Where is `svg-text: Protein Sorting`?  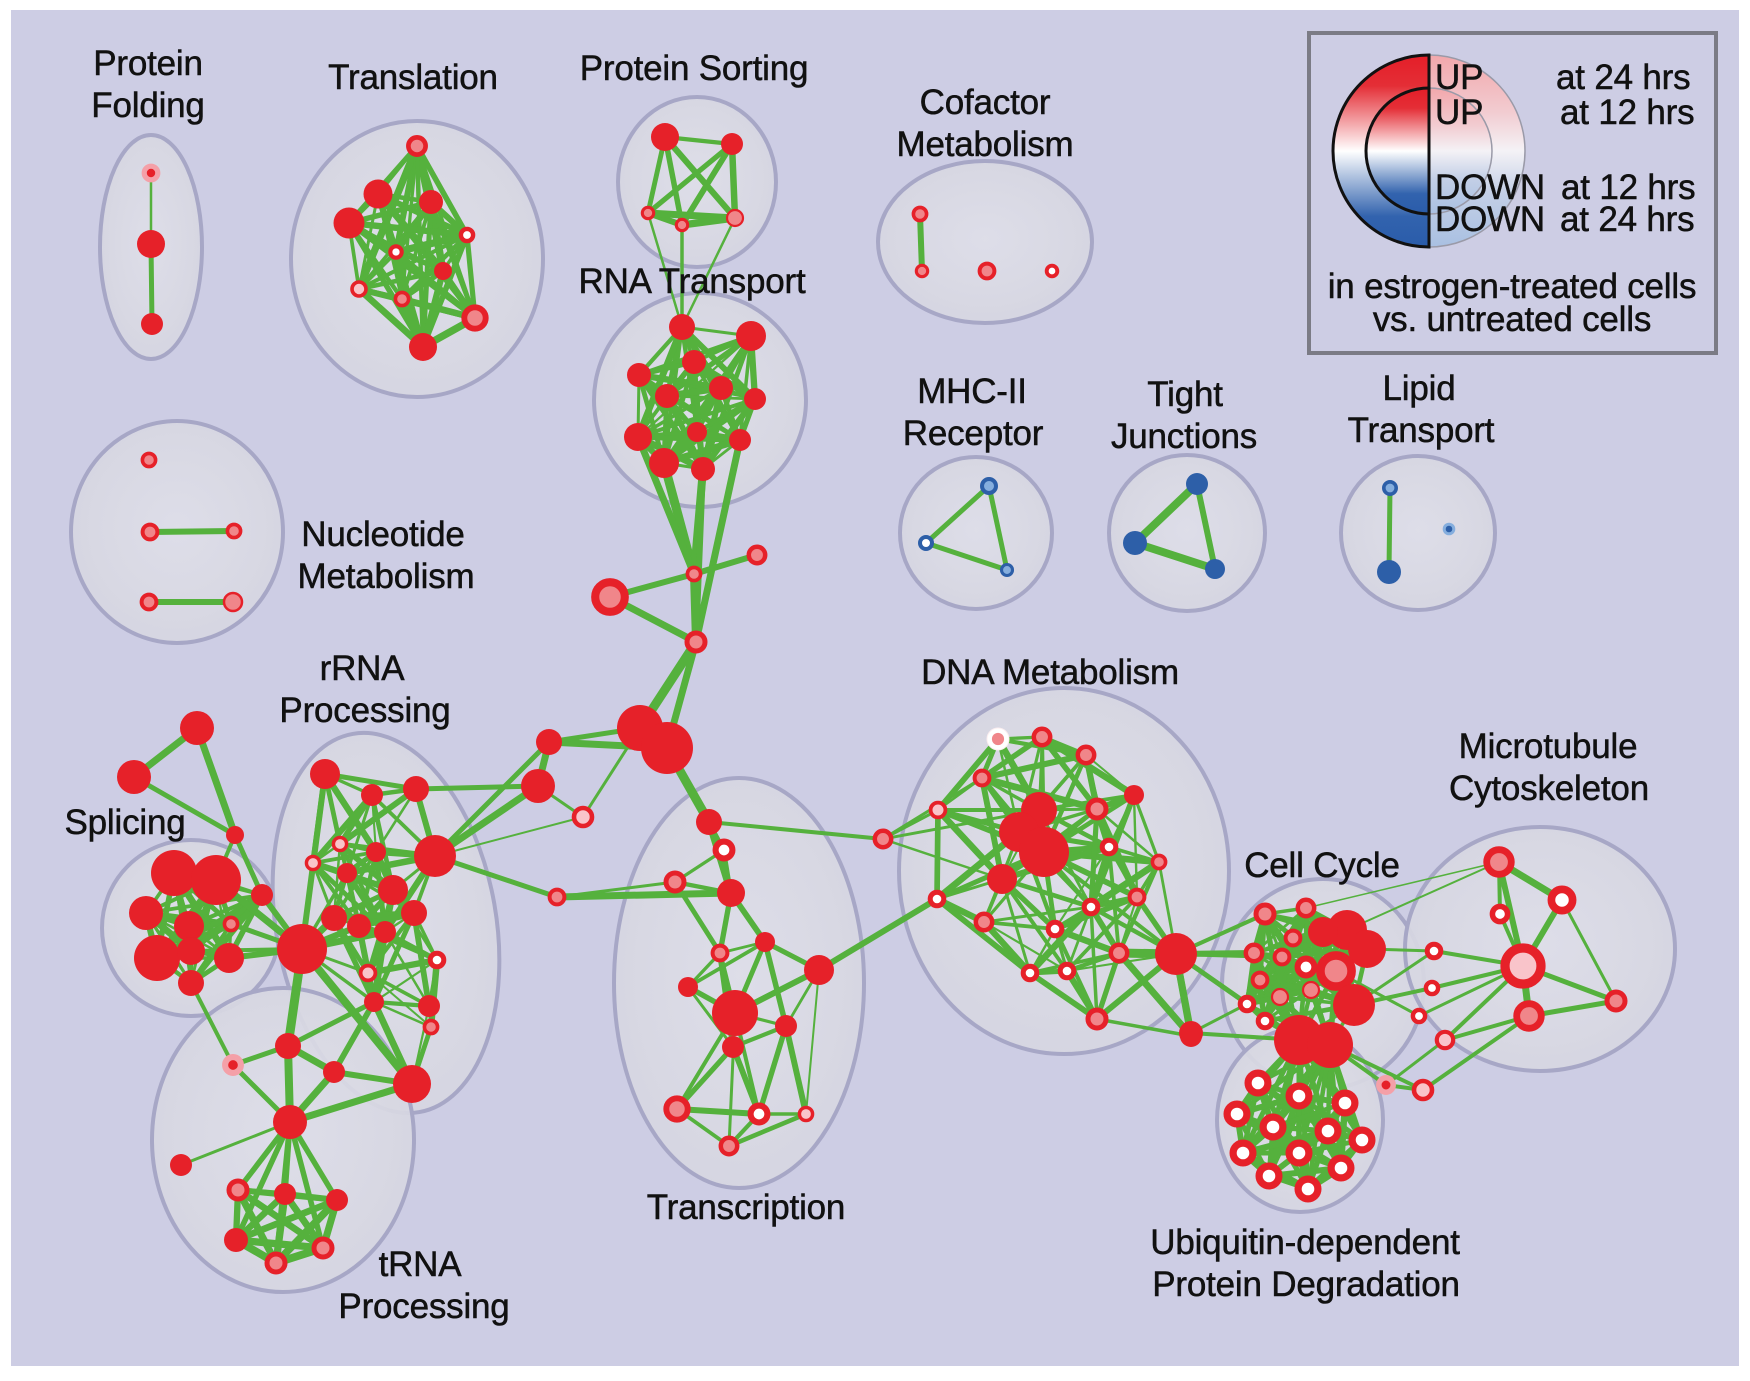
svg-text: Protein Sorting is located at coordinates (694, 68).